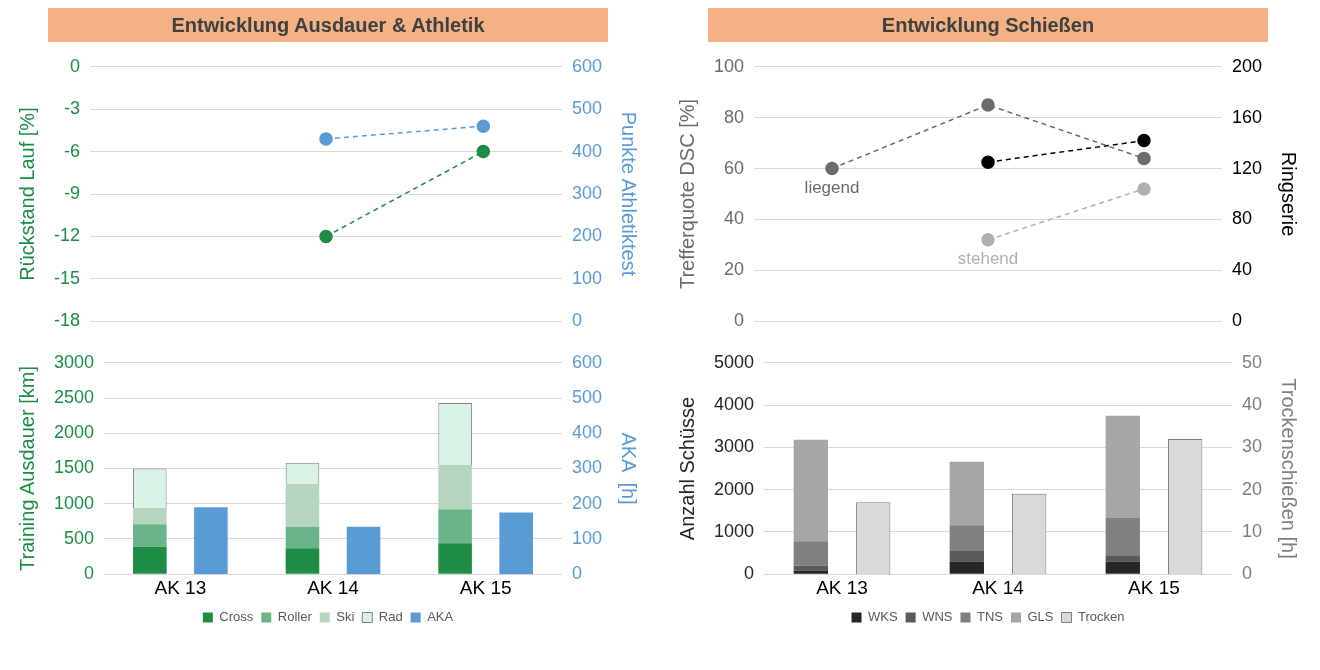  What do you see at coordinates (1289, 468) in the screenshot?
I see `y2-axis-title: Trockenschießen [h]` at bounding box center [1289, 468].